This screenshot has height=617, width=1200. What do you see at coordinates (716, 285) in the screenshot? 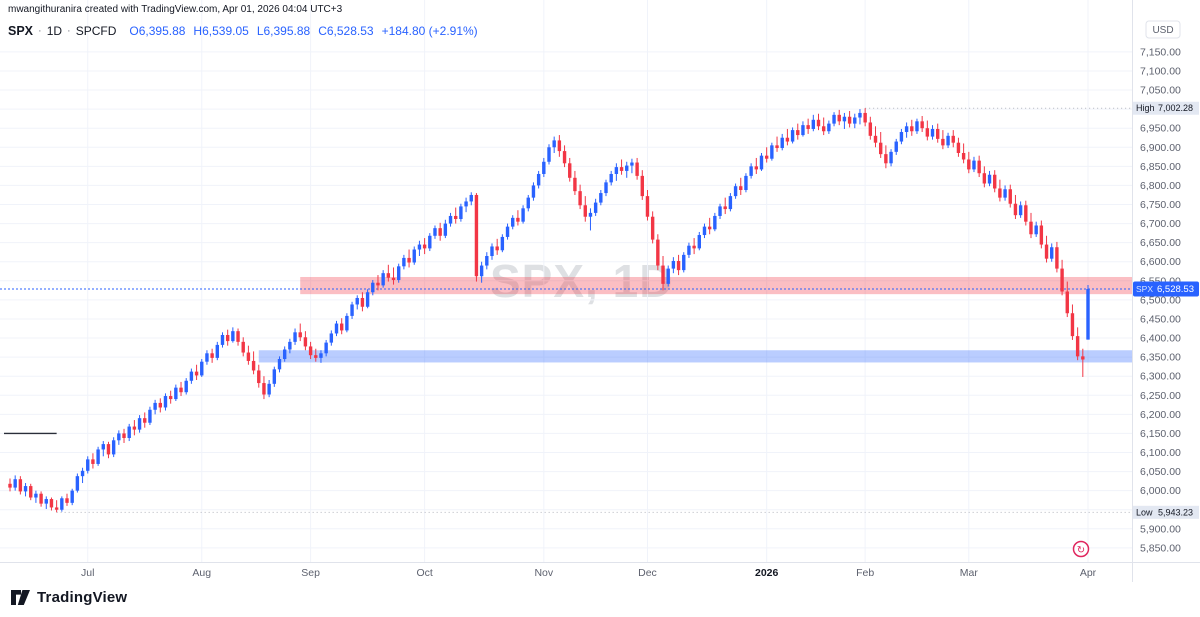
I see `resistance-zone` at bounding box center [716, 285].